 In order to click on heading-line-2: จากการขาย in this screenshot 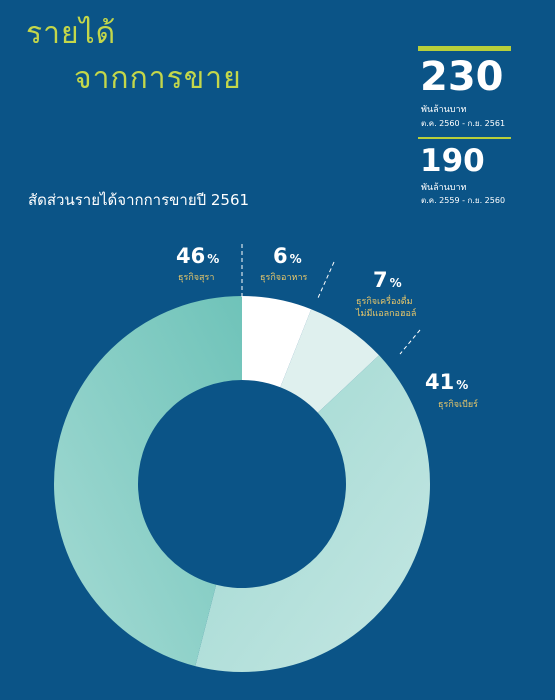, I will do `click(158, 78)`.